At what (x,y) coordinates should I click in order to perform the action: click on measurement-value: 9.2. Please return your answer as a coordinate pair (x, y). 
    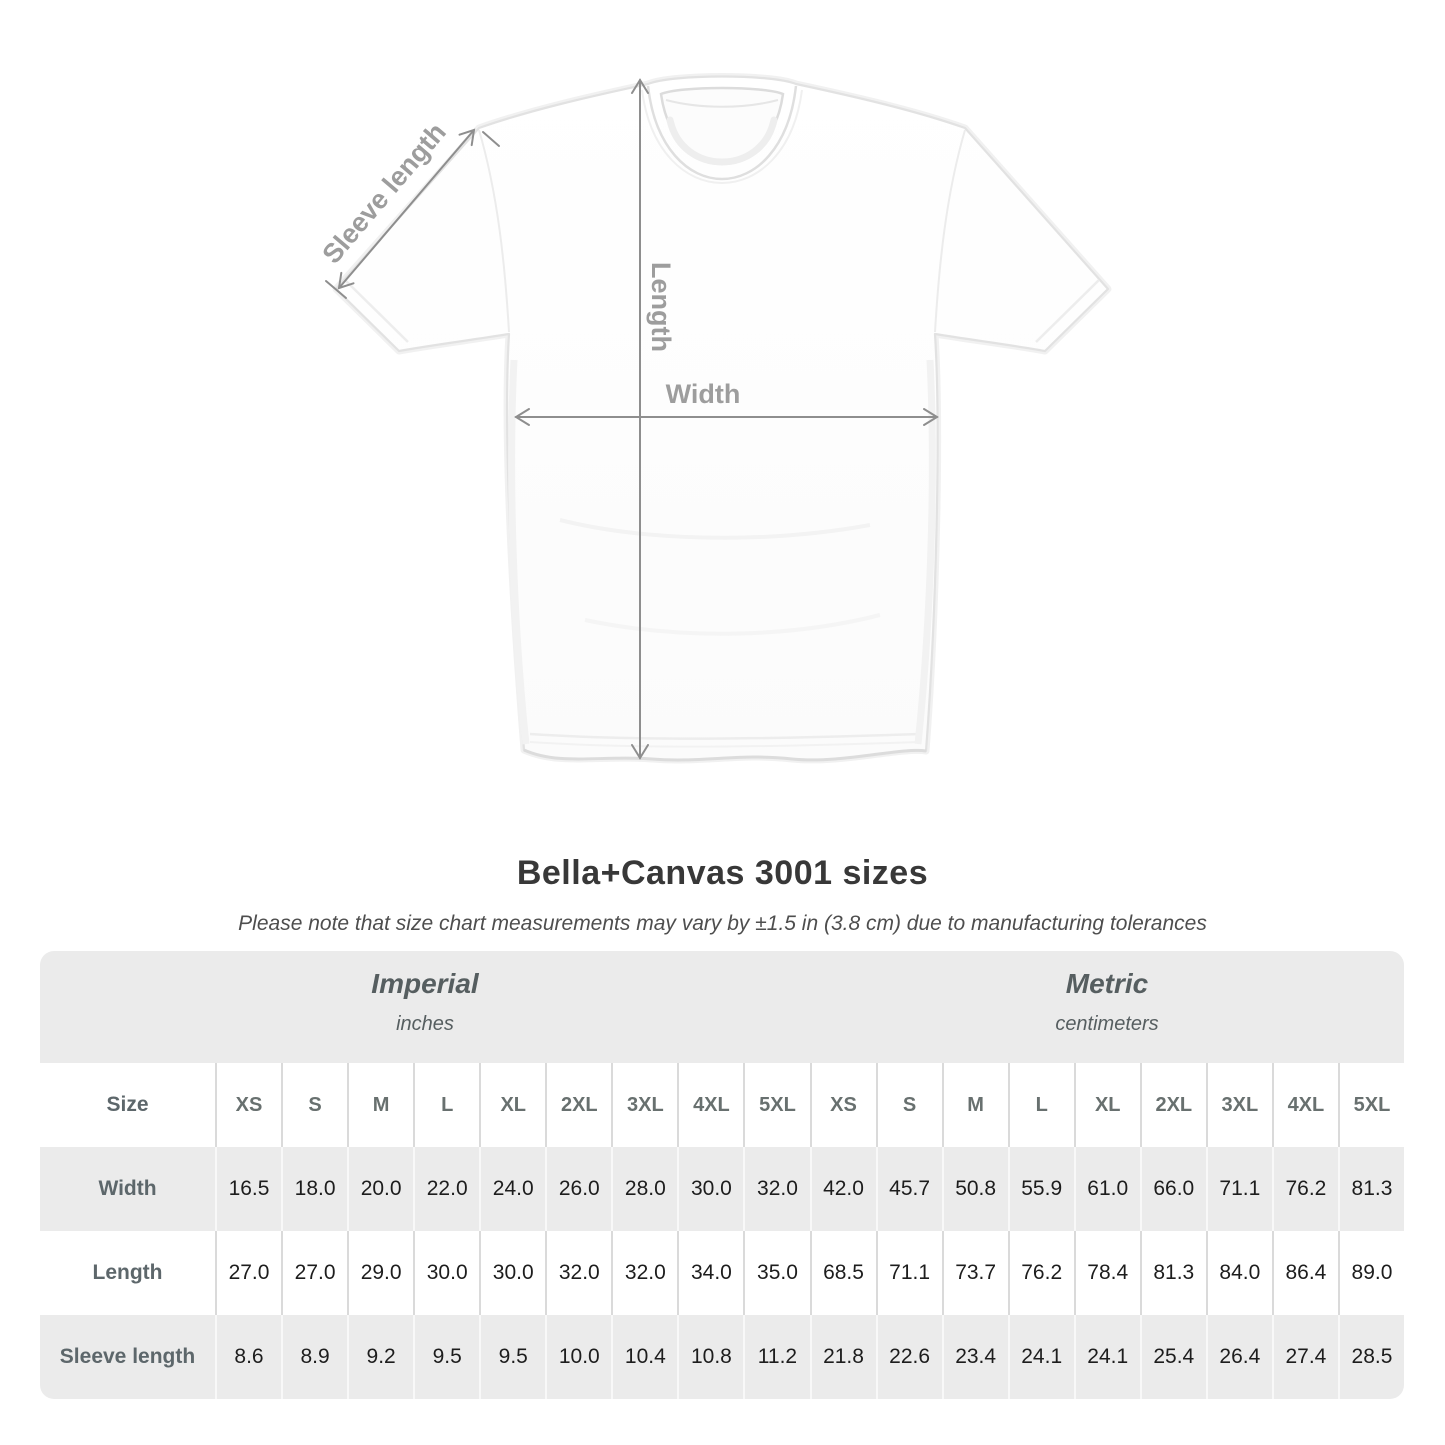
    Looking at the image, I should click on (380, 1357).